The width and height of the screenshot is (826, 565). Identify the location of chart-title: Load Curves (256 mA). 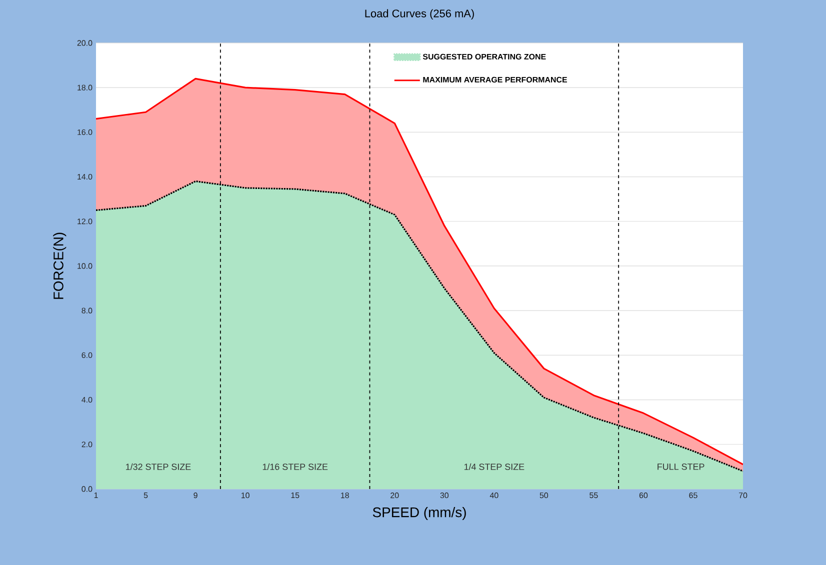
(419, 14).